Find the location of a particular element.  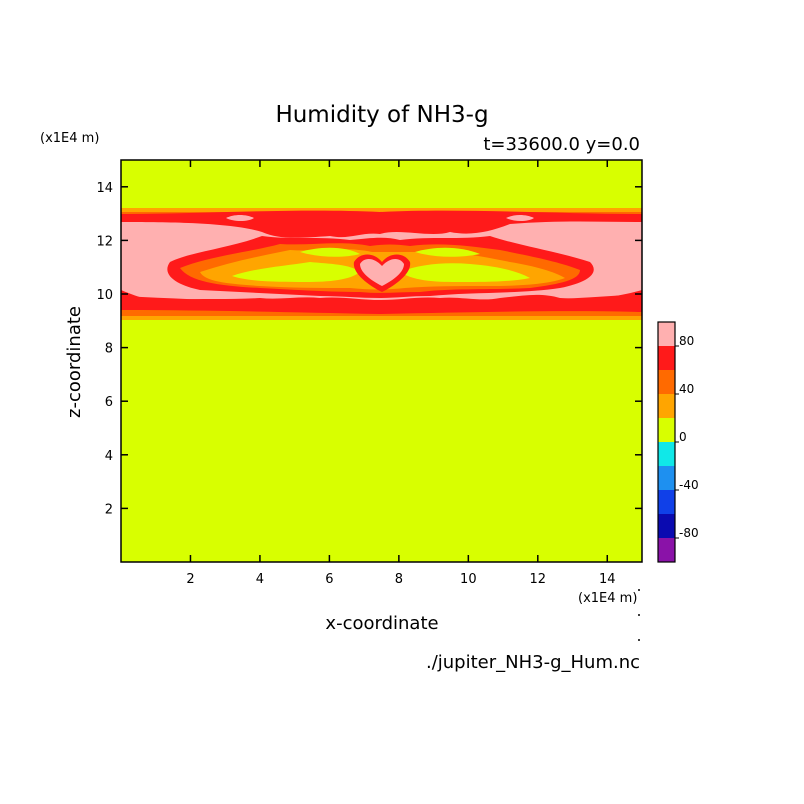

source-file: ./jupiter_NH3-g_Hum.nc is located at coordinates (533, 662).